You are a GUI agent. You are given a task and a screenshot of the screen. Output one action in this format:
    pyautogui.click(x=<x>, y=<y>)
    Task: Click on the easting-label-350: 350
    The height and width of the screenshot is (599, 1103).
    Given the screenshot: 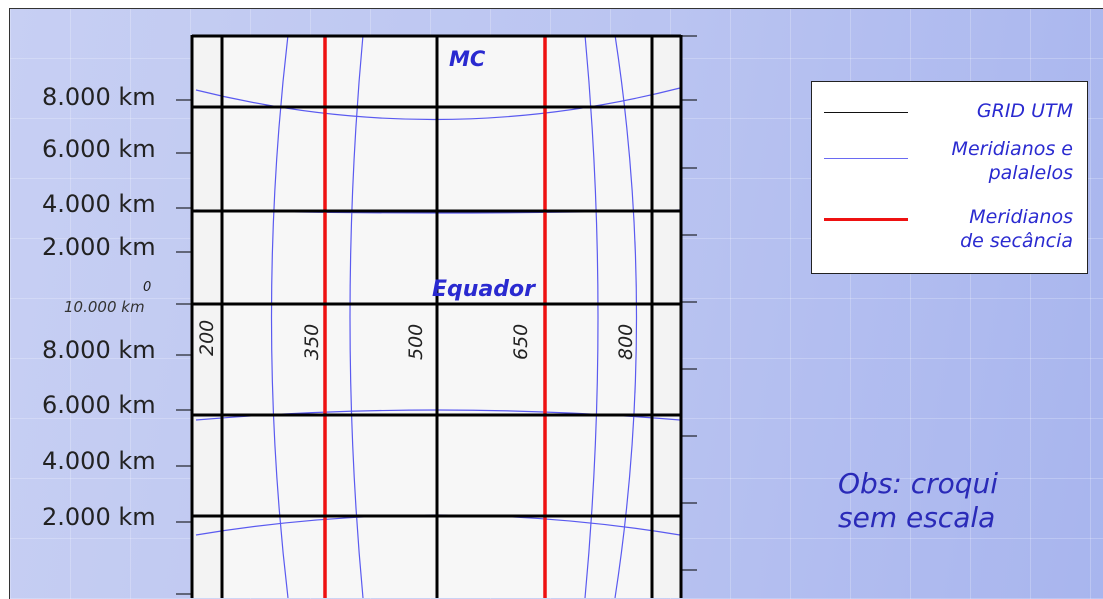 What is the action you would take?
    pyautogui.click(x=312, y=342)
    